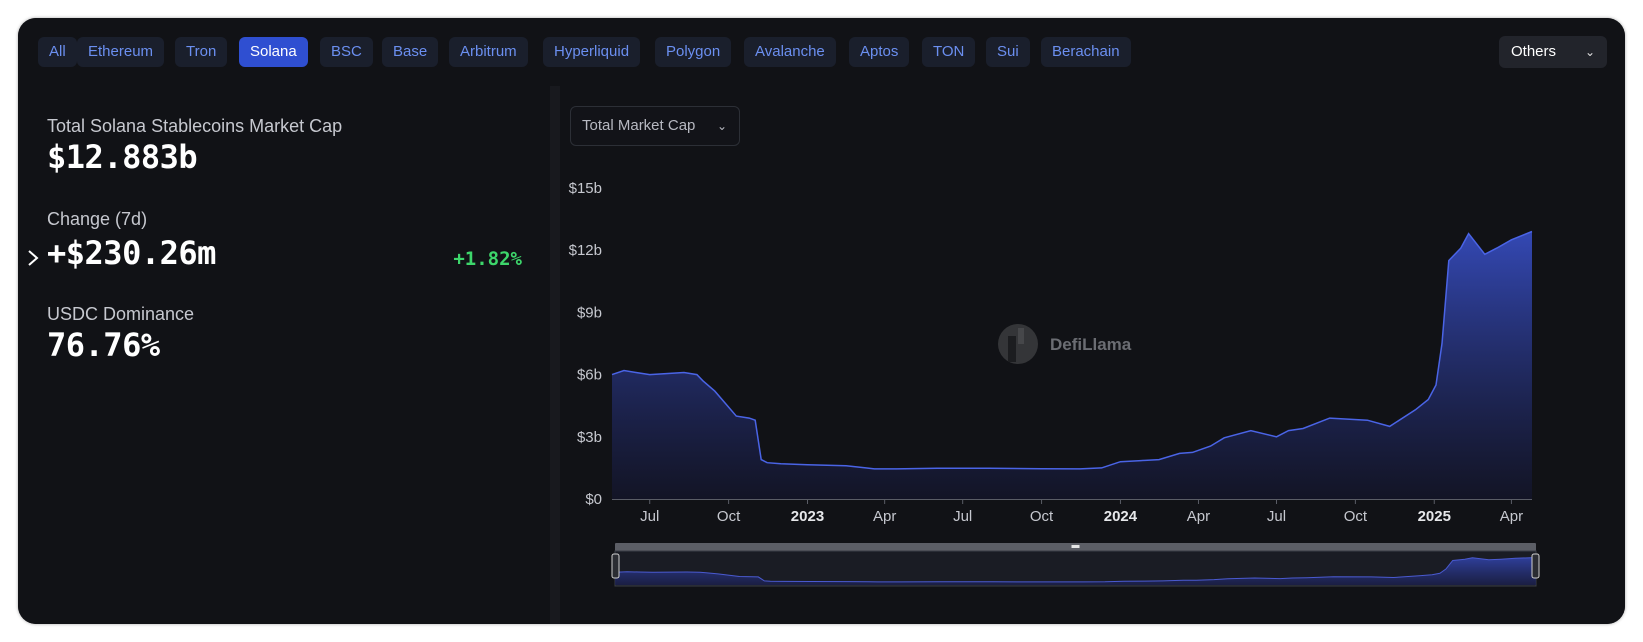  Describe the element at coordinates (488, 52) in the screenshot. I see `tab-arbitrum: Arbitrum` at that location.